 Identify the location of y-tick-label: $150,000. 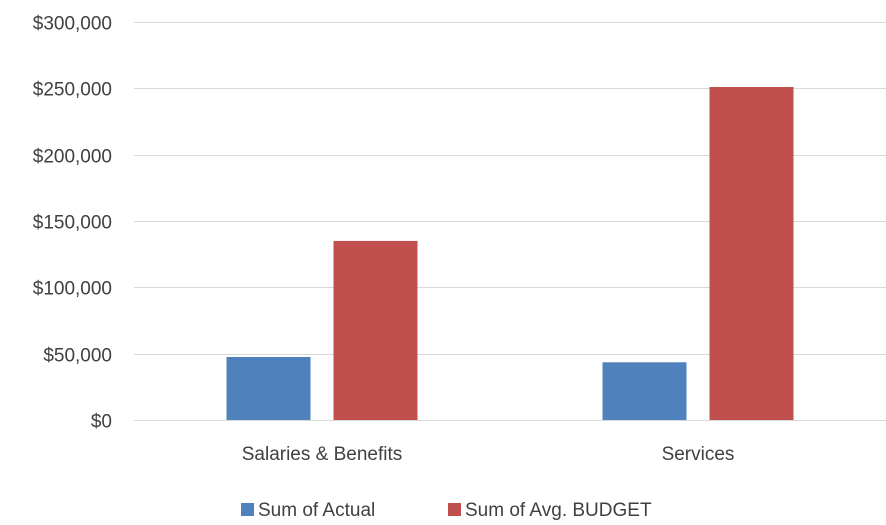
(72, 223).